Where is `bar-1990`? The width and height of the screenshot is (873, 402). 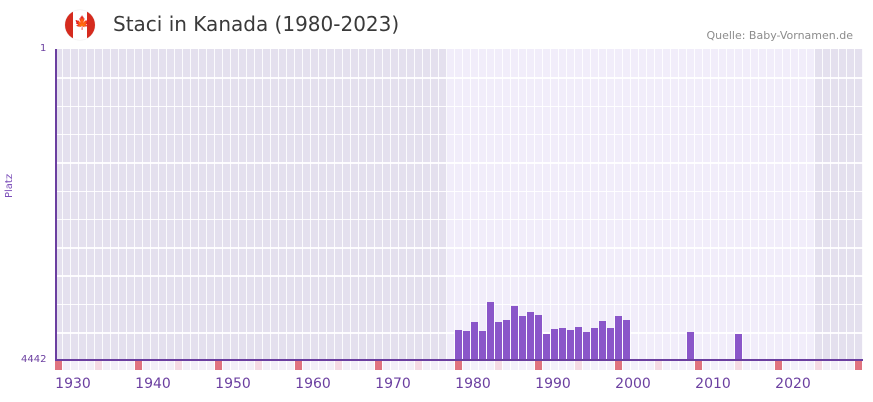 bar-1990 is located at coordinates (554, 344).